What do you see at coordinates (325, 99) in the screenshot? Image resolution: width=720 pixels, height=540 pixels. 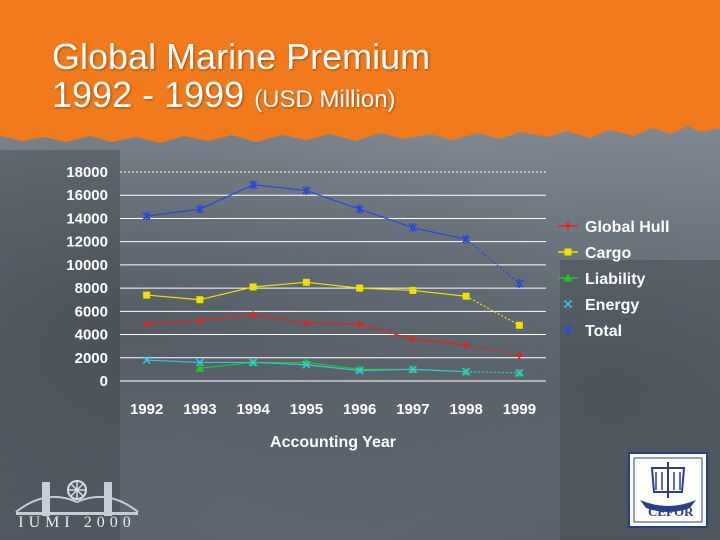 I see `title-unit: (USD Million)` at bounding box center [325, 99].